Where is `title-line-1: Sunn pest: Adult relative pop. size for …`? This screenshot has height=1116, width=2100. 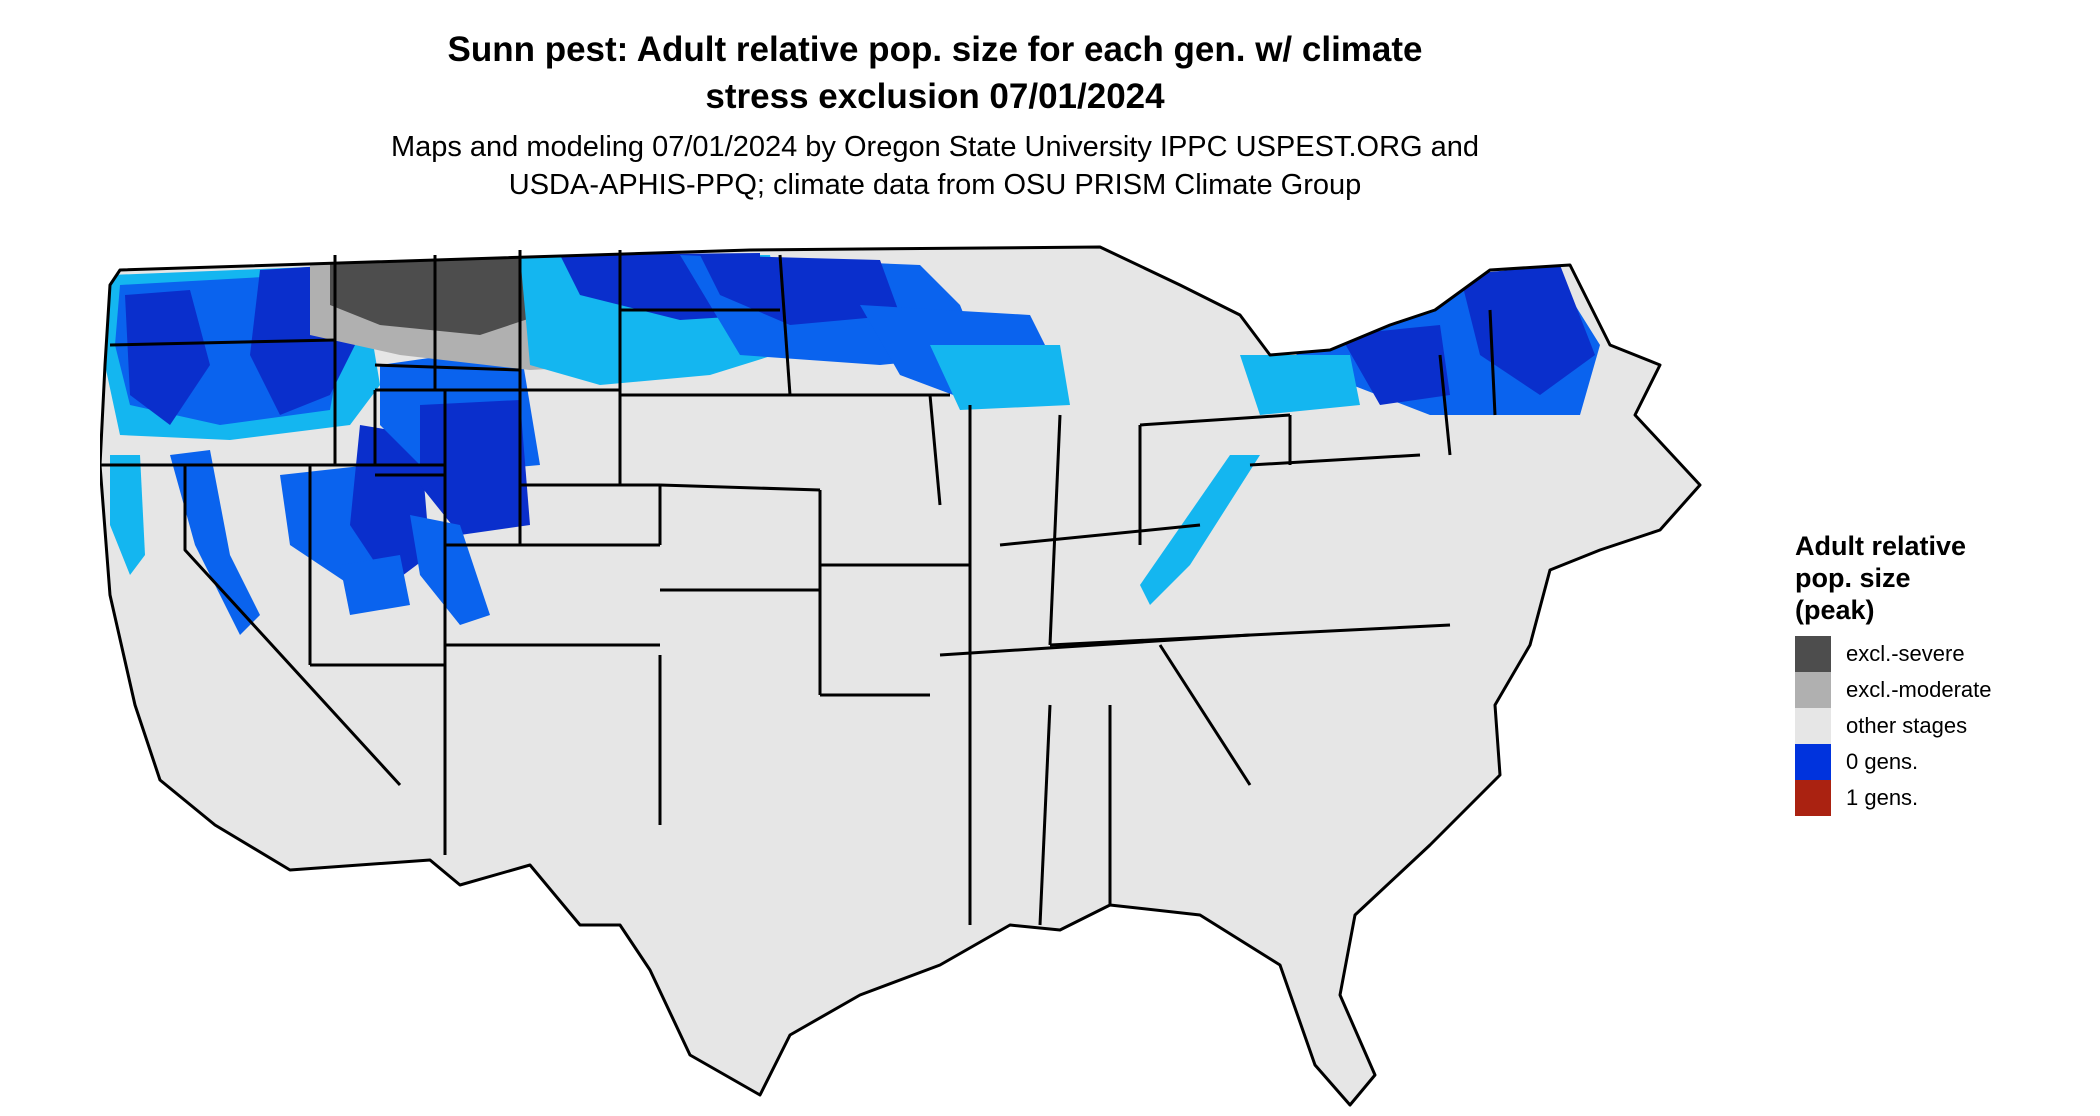
title-line-1: Sunn pest: Adult relative pop. size for … is located at coordinates (935, 49).